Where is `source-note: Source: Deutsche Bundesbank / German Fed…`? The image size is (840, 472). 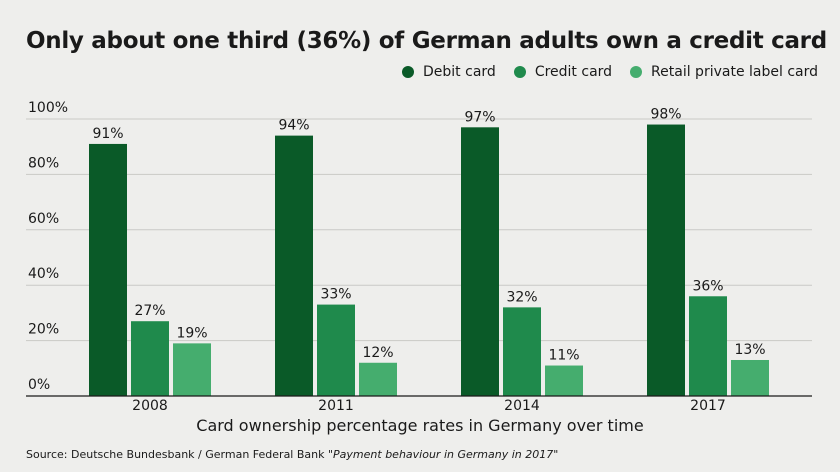 source-note: Source: Deutsche Bundesbank / German Fed… is located at coordinates (292, 454).